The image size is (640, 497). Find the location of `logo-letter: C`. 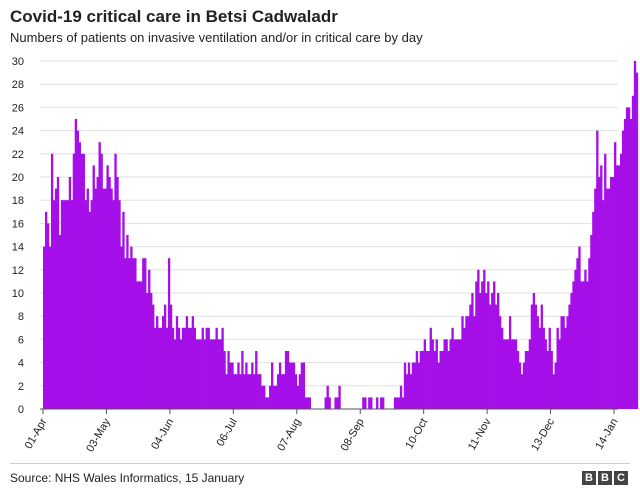

logo-letter: C is located at coordinates (621, 478).